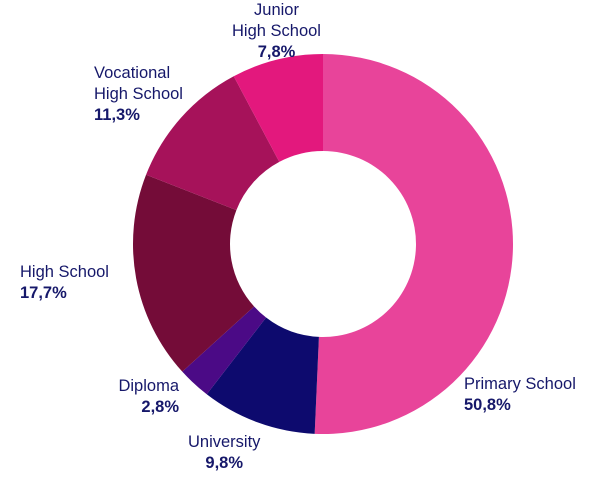 This screenshot has width=597, height=488. I want to click on label-name: High School, so click(64, 272).